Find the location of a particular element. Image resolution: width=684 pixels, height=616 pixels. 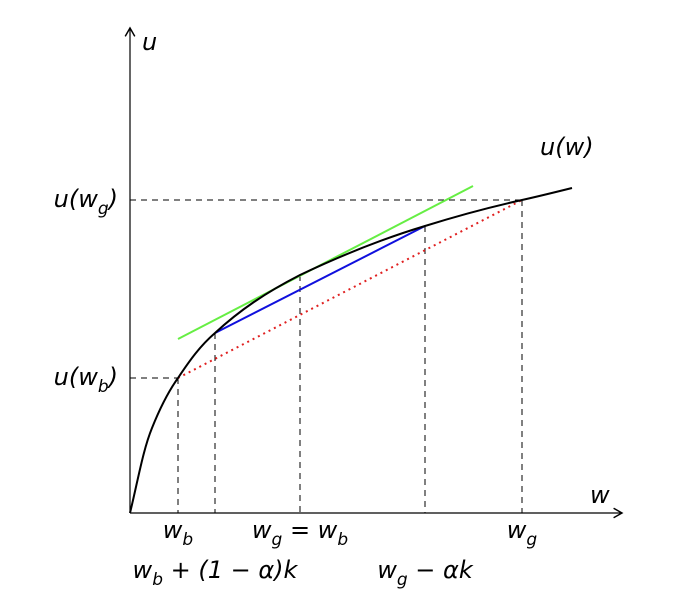

chord-blue is located at coordinates (320, 279).